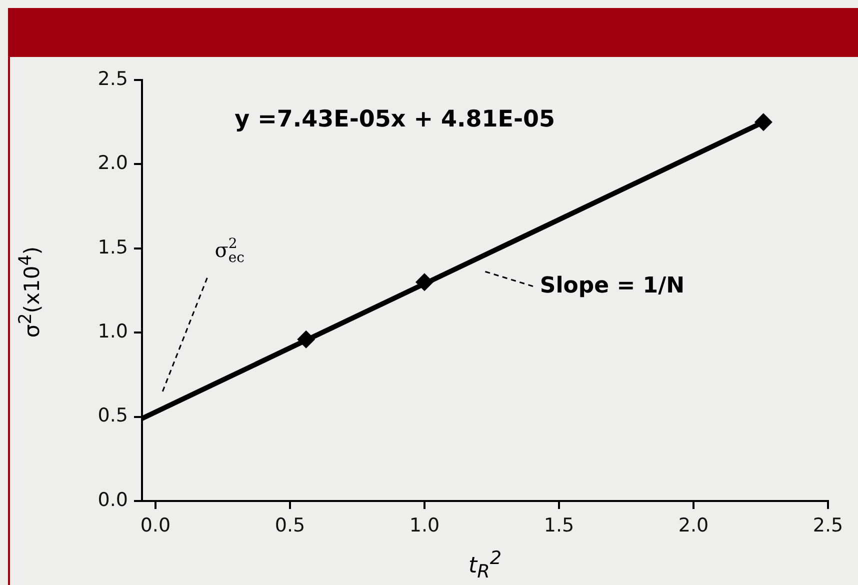 This screenshot has width=858, height=585. Describe the element at coordinates (290, 525) in the screenshot. I see `x-tick-label: 0.5` at that location.